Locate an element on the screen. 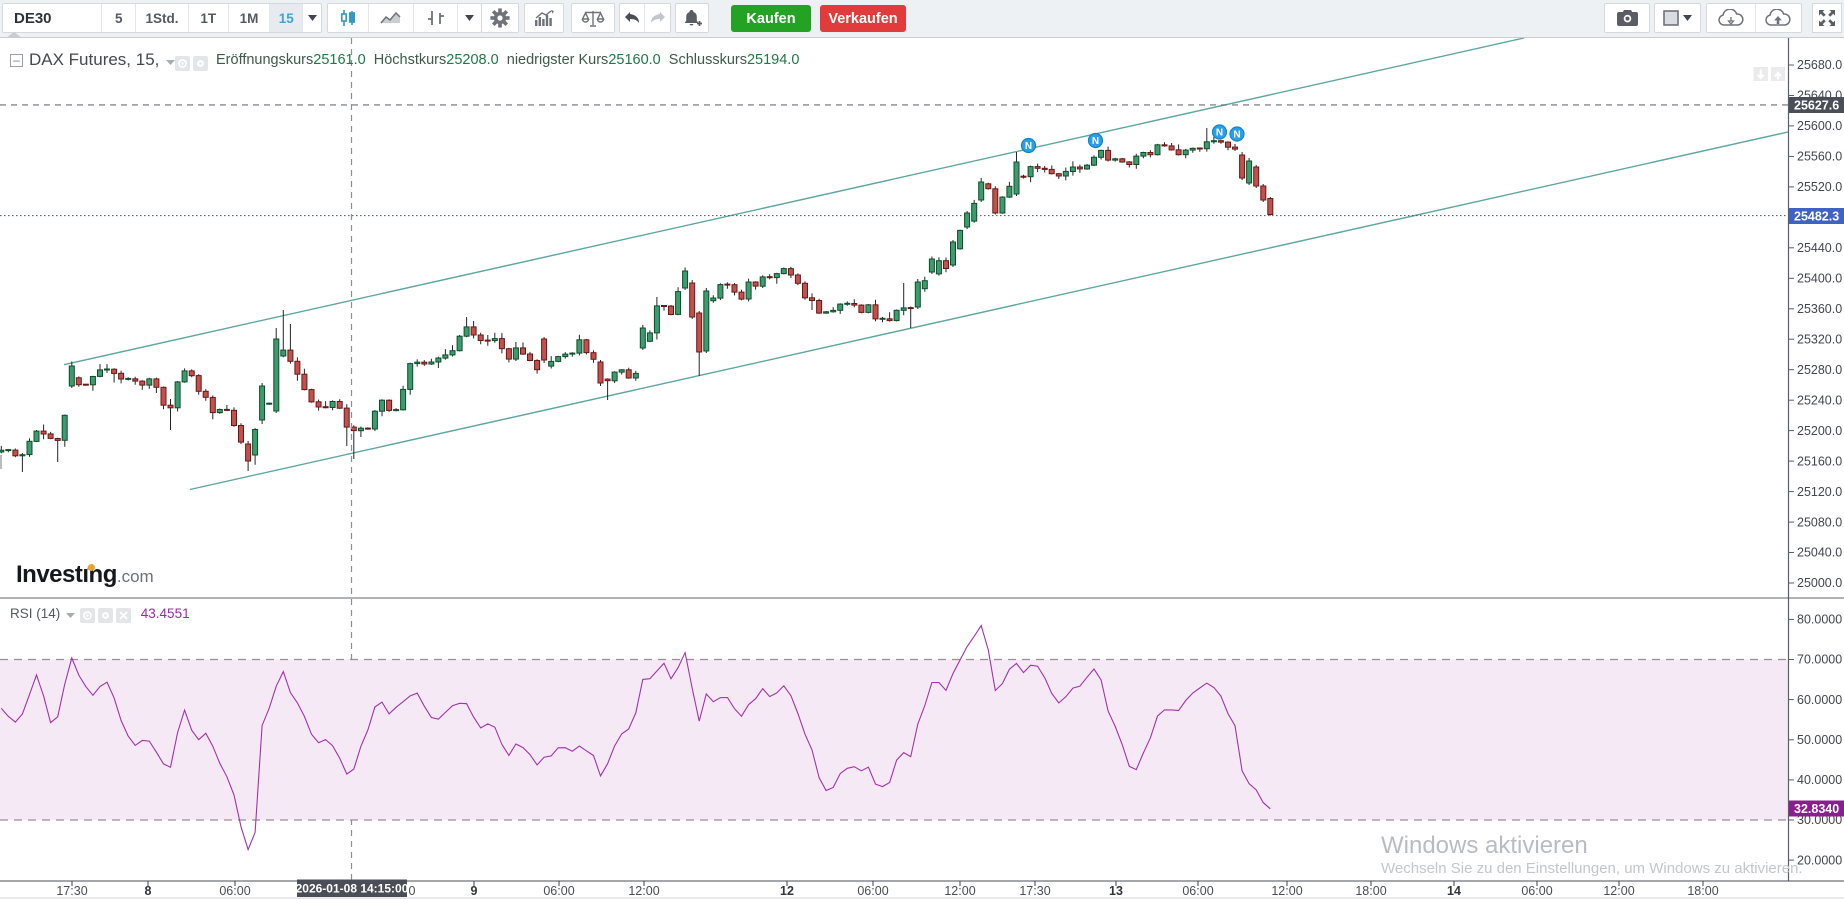  svg-text: 25482.3 is located at coordinates (1816, 217).